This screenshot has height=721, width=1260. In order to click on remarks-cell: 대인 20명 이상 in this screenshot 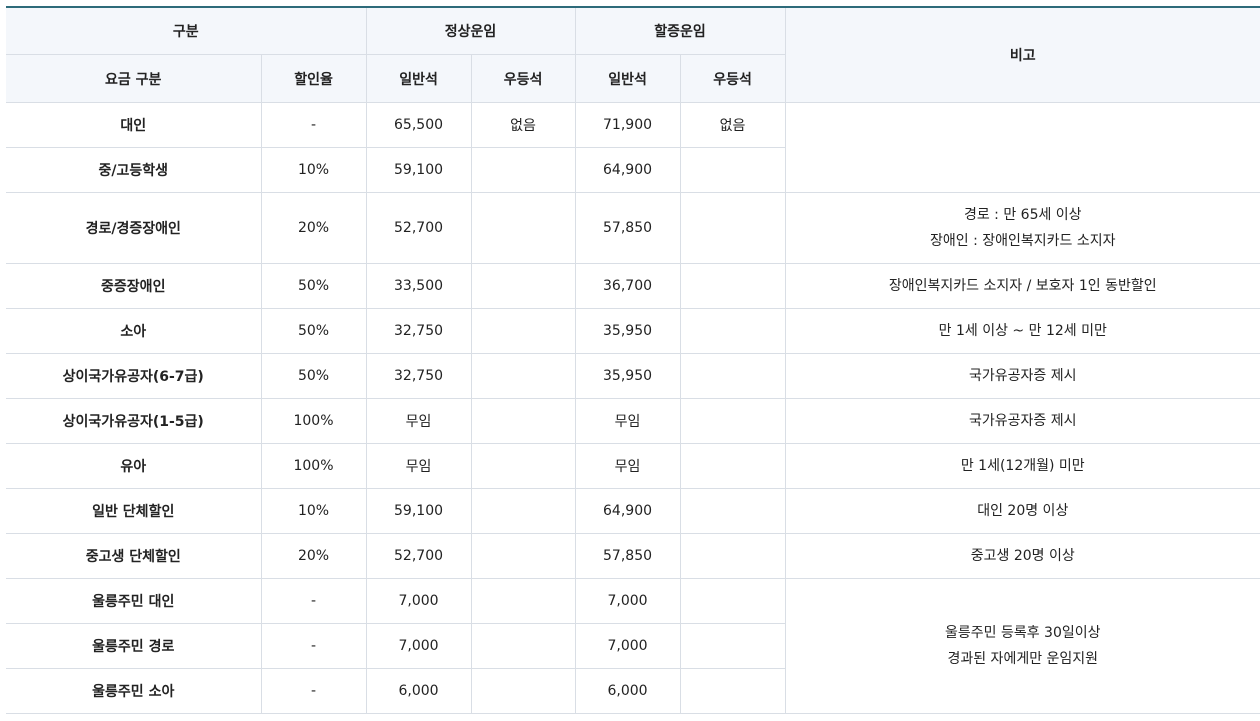, I will do `click(1022, 511)`.